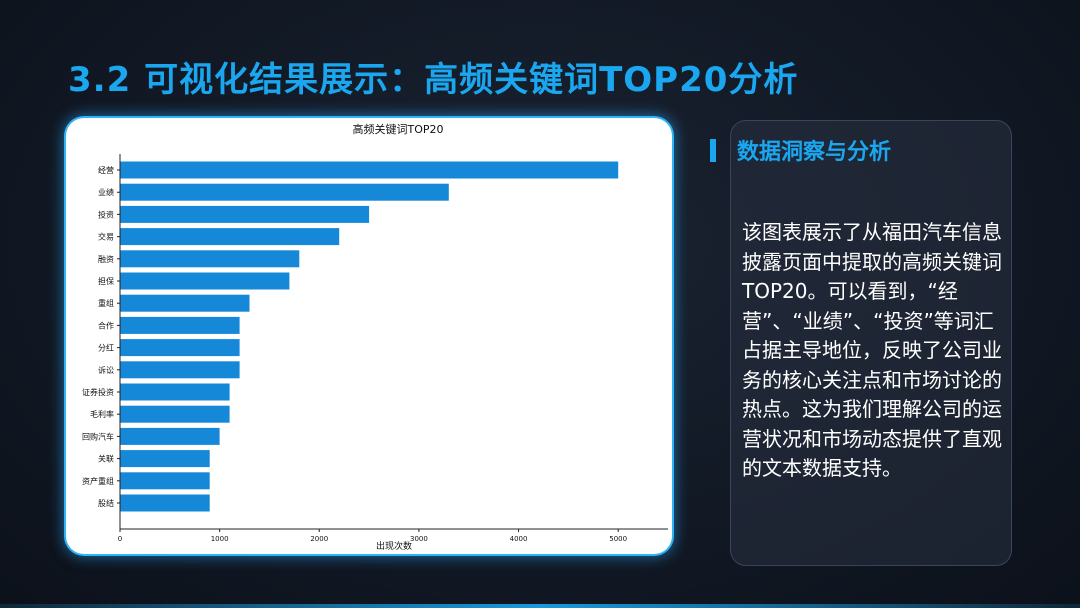  Describe the element at coordinates (369, 170) in the screenshot. I see `bar-经营` at that location.